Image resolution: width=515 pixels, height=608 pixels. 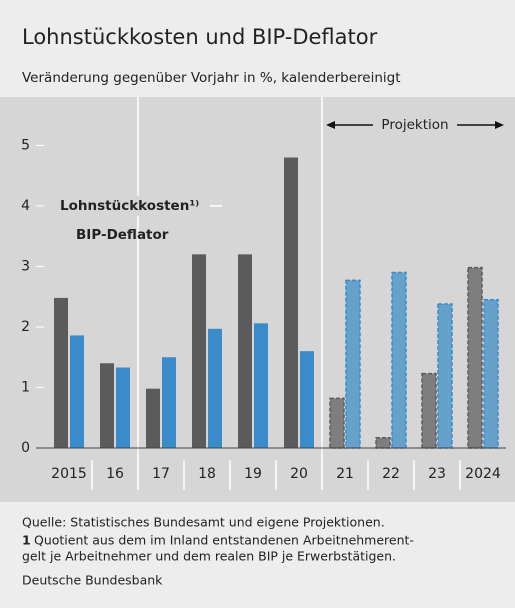 I want to click on x-tick-label: 16, so click(x=115, y=474).